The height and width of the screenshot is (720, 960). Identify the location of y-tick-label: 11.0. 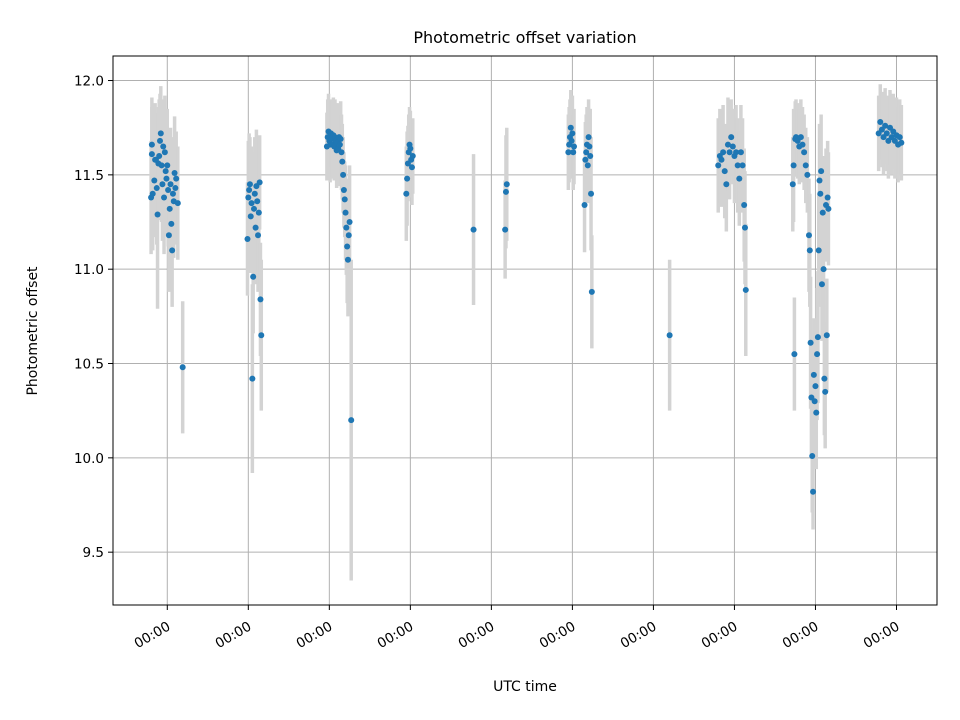
(89, 270).